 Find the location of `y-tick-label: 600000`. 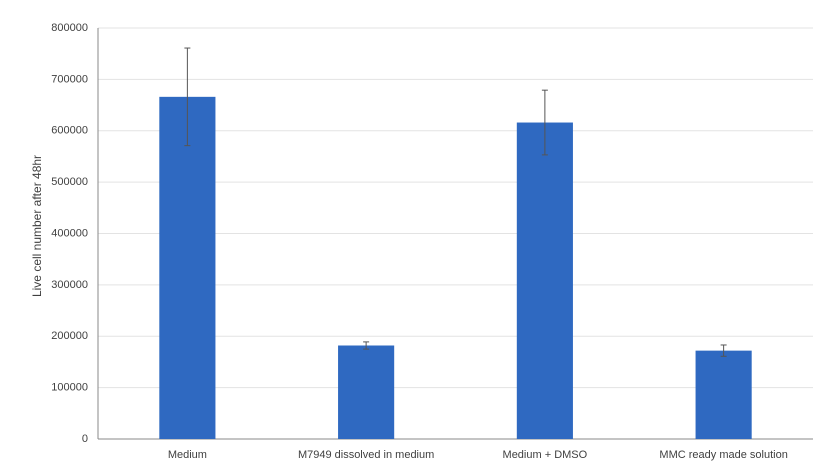

y-tick-label: 600000 is located at coordinates (69, 131).